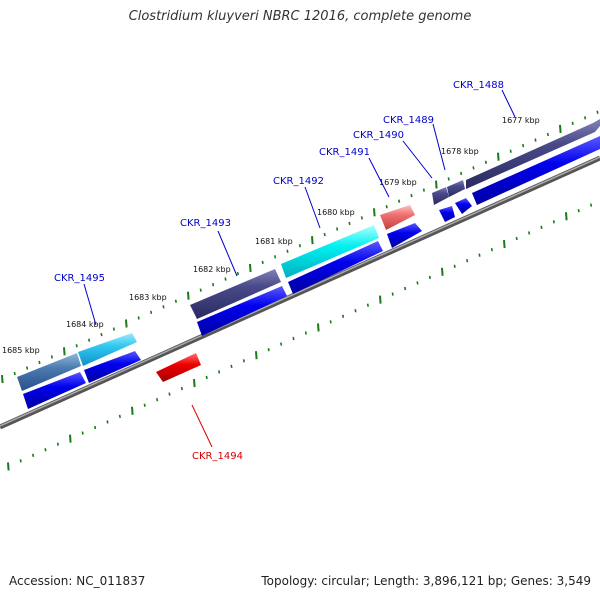 This screenshot has height=600, width=600. What do you see at coordinates (54, 390) in the screenshot?
I see `cds-ckr-1495-b` at bounding box center [54, 390].